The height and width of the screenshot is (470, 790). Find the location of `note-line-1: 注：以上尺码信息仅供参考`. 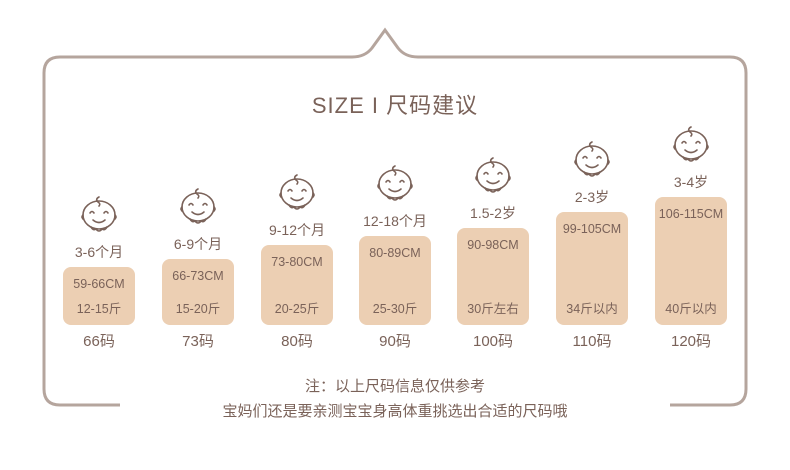

note-line-1: 注：以上尺码信息仅供参考 is located at coordinates (394, 386).